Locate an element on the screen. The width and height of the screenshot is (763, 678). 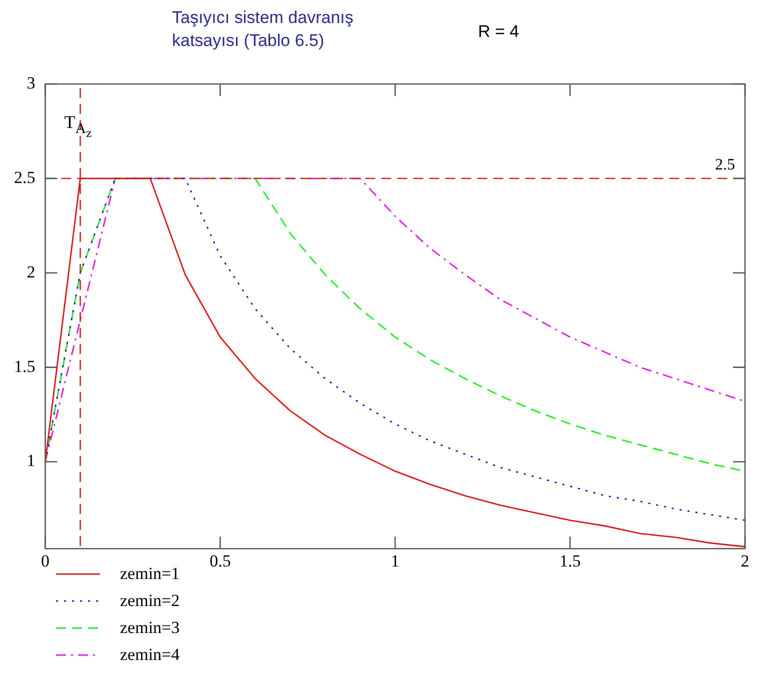
chart-title: Taşıyıcı sistem davranış katsayısı (Tablo 6.5) is located at coordinates (263, 29).